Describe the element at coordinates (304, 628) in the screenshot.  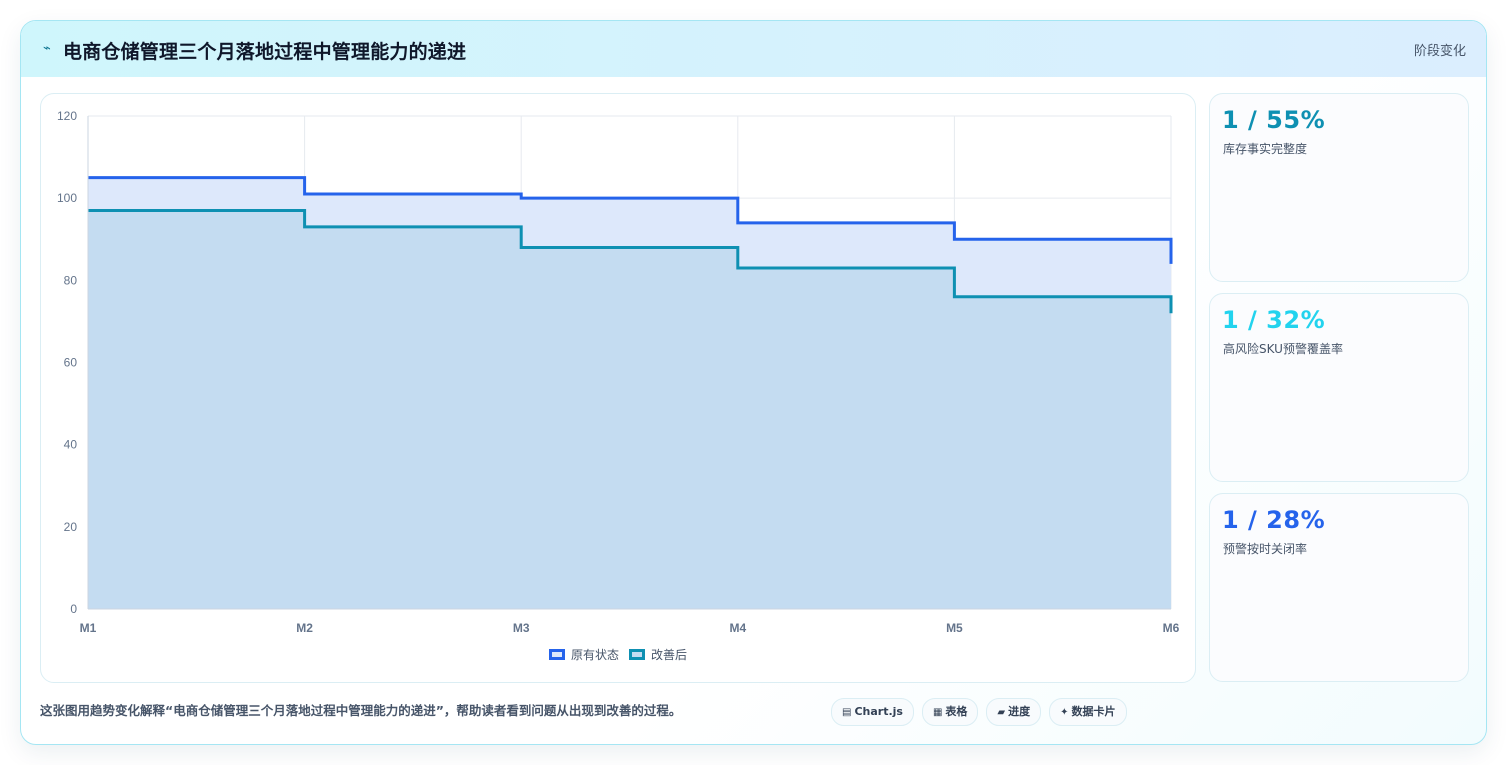
I see `x-tick-label: M2` at that location.